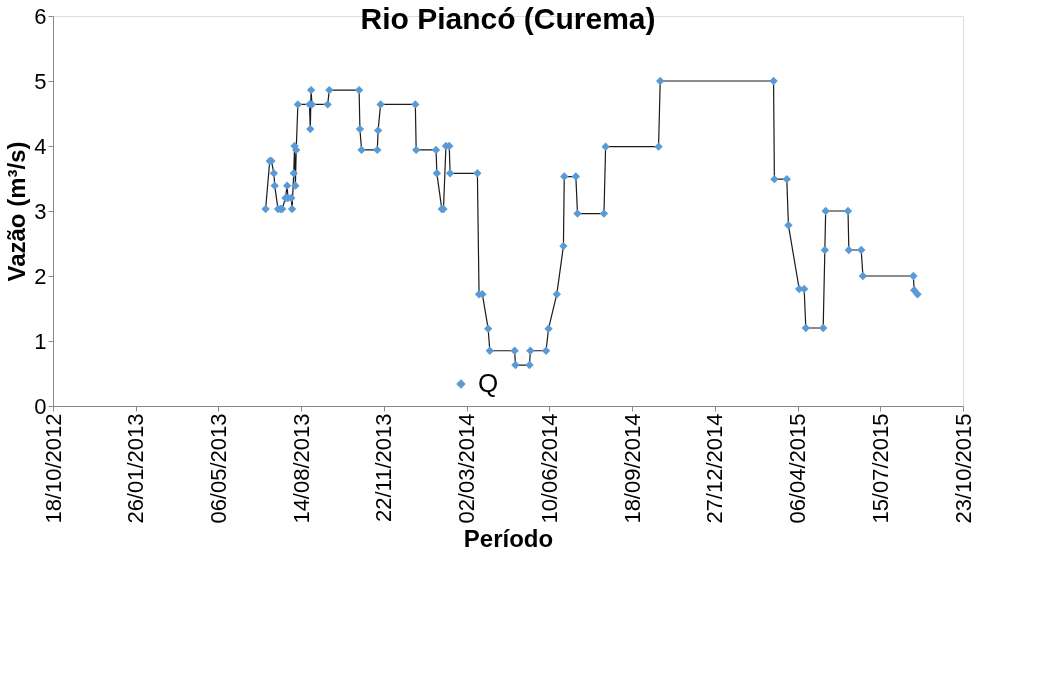 The image size is (1051, 679). What do you see at coordinates (632, 468) in the screenshot?
I see `x-tick-label: 18/09/2014` at bounding box center [632, 468].